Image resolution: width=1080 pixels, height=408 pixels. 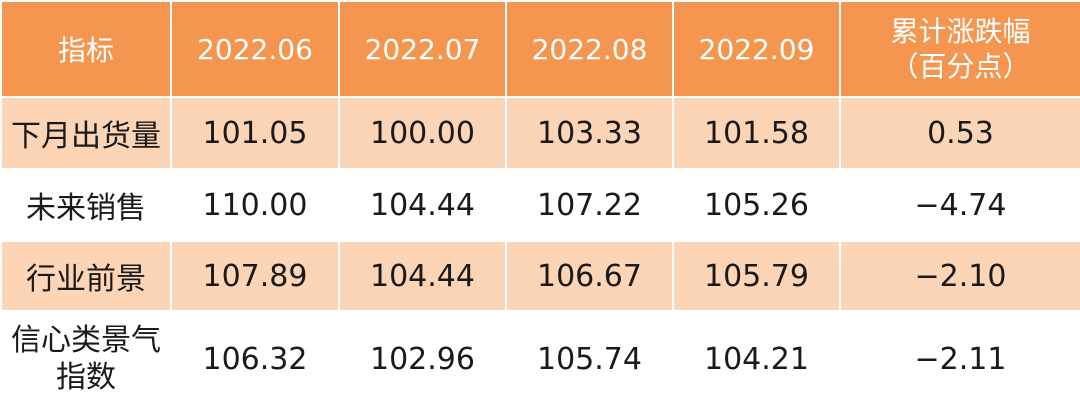 I want to click on table-cell: 105.74, so click(x=589, y=359).